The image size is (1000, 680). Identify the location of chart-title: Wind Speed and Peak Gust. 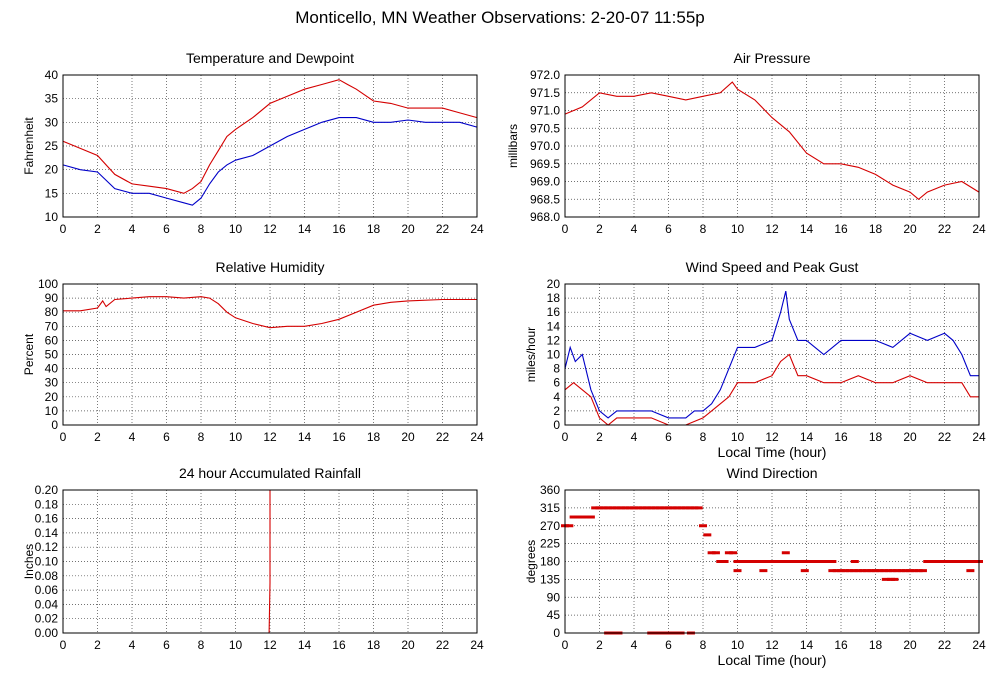
(772, 267).